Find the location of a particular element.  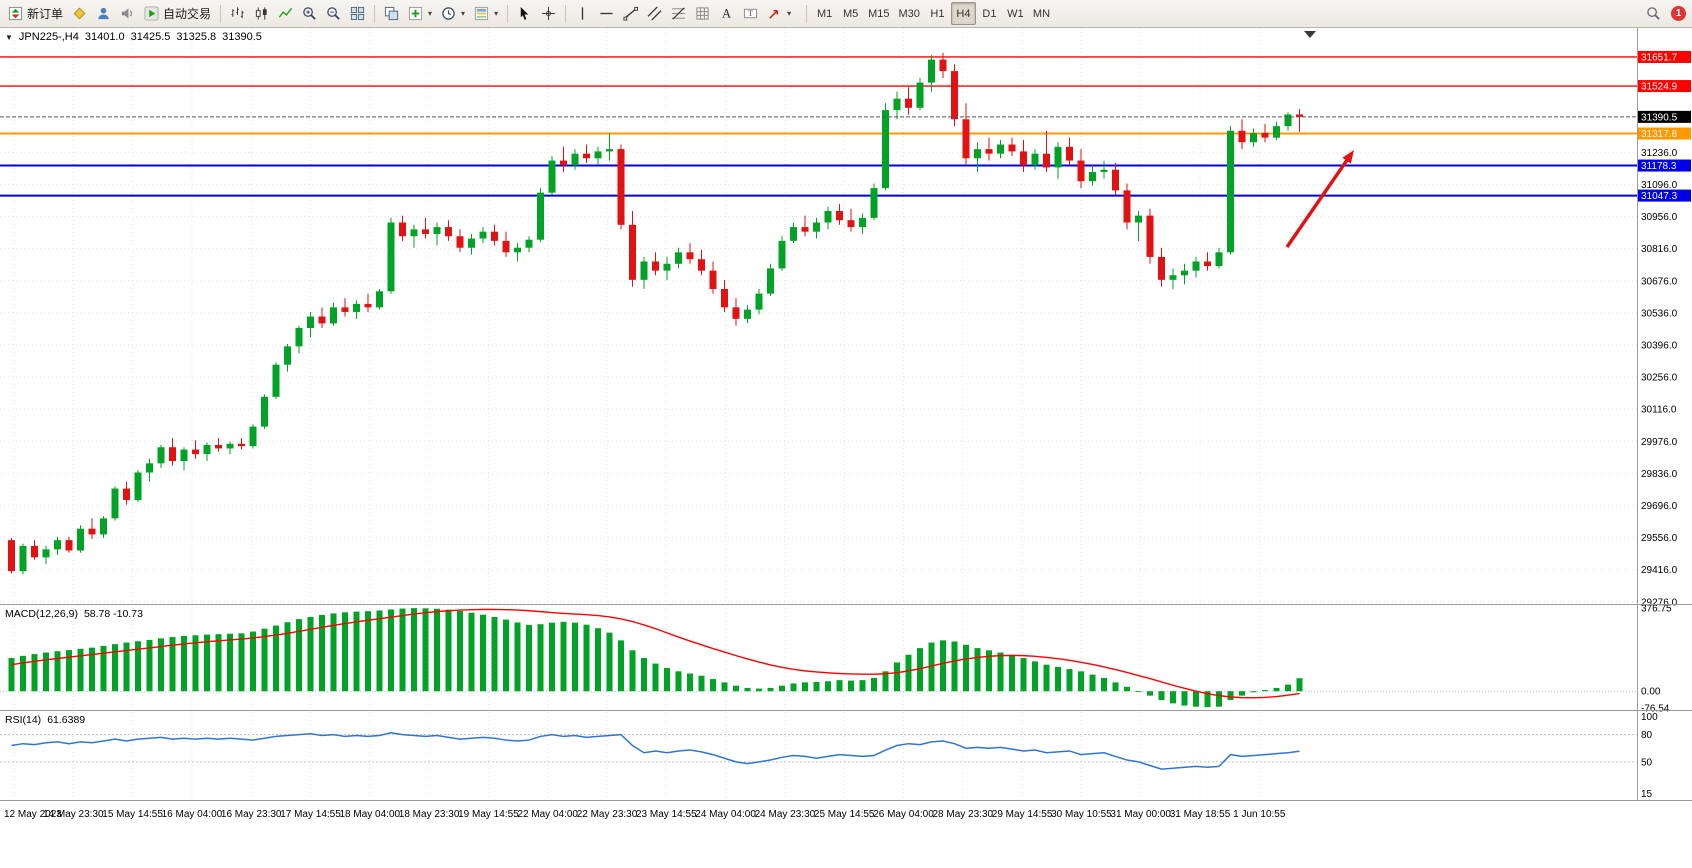

date-axis-label: 22 May 04:00 is located at coordinates (547, 814).